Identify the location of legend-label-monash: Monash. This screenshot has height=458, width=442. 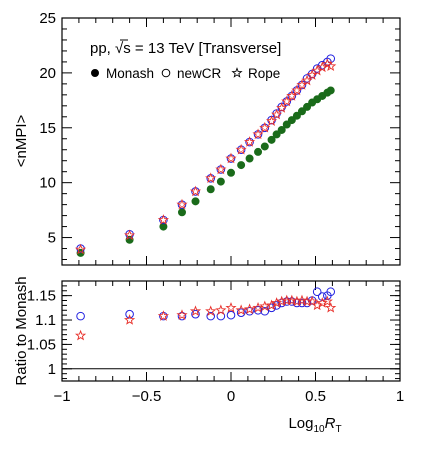
(130, 73).